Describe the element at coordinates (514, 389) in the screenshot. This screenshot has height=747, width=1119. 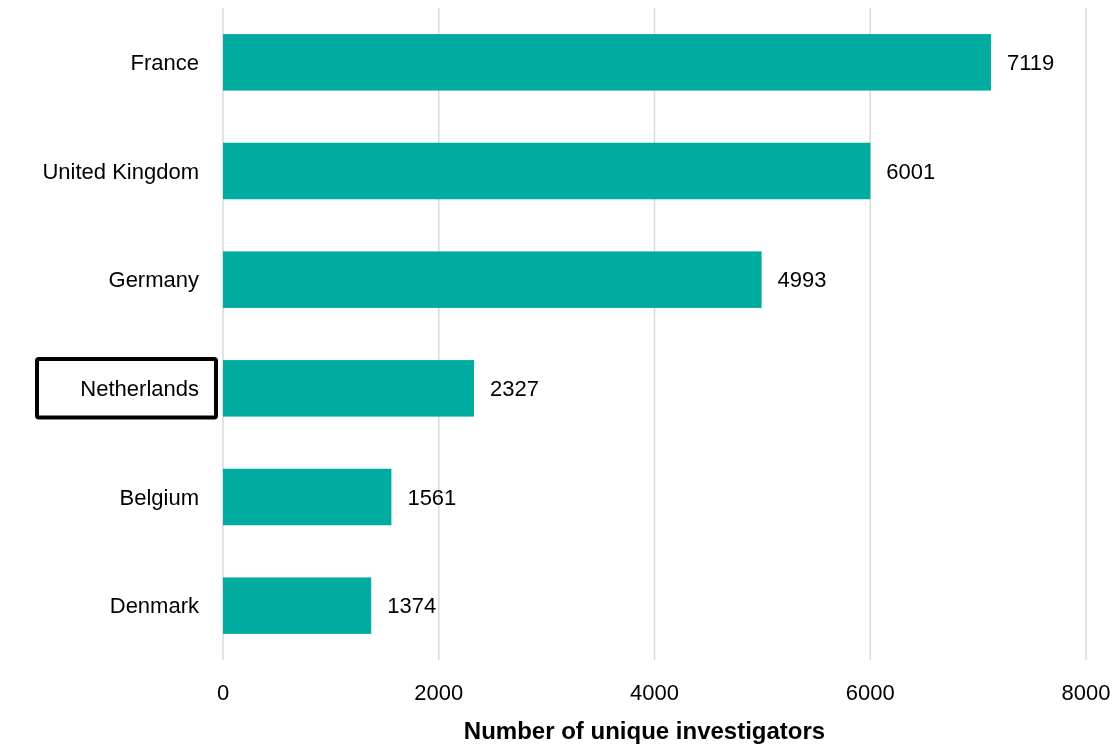
I see `data-label: 2327` at that location.